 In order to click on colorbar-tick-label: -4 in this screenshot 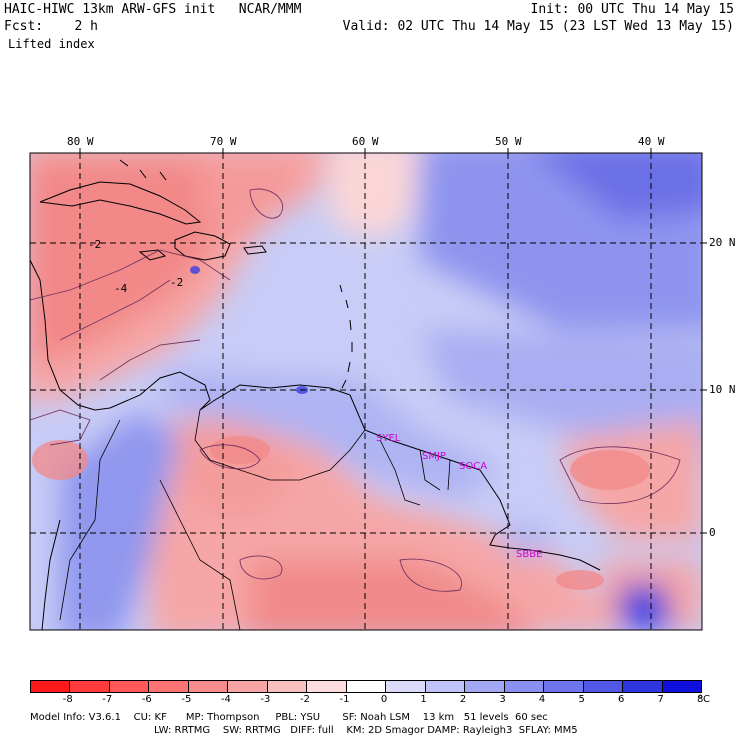, I will do `click(225, 699)`.